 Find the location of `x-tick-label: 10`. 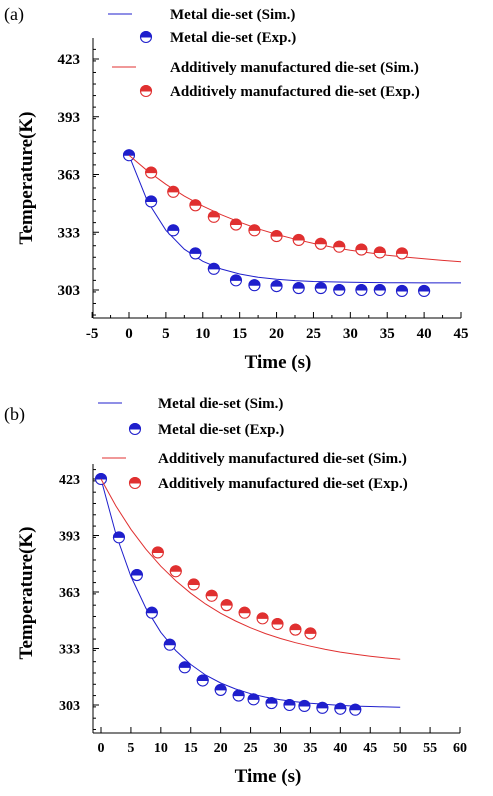

x-tick-label: 10 is located at coordinates (161, 748).